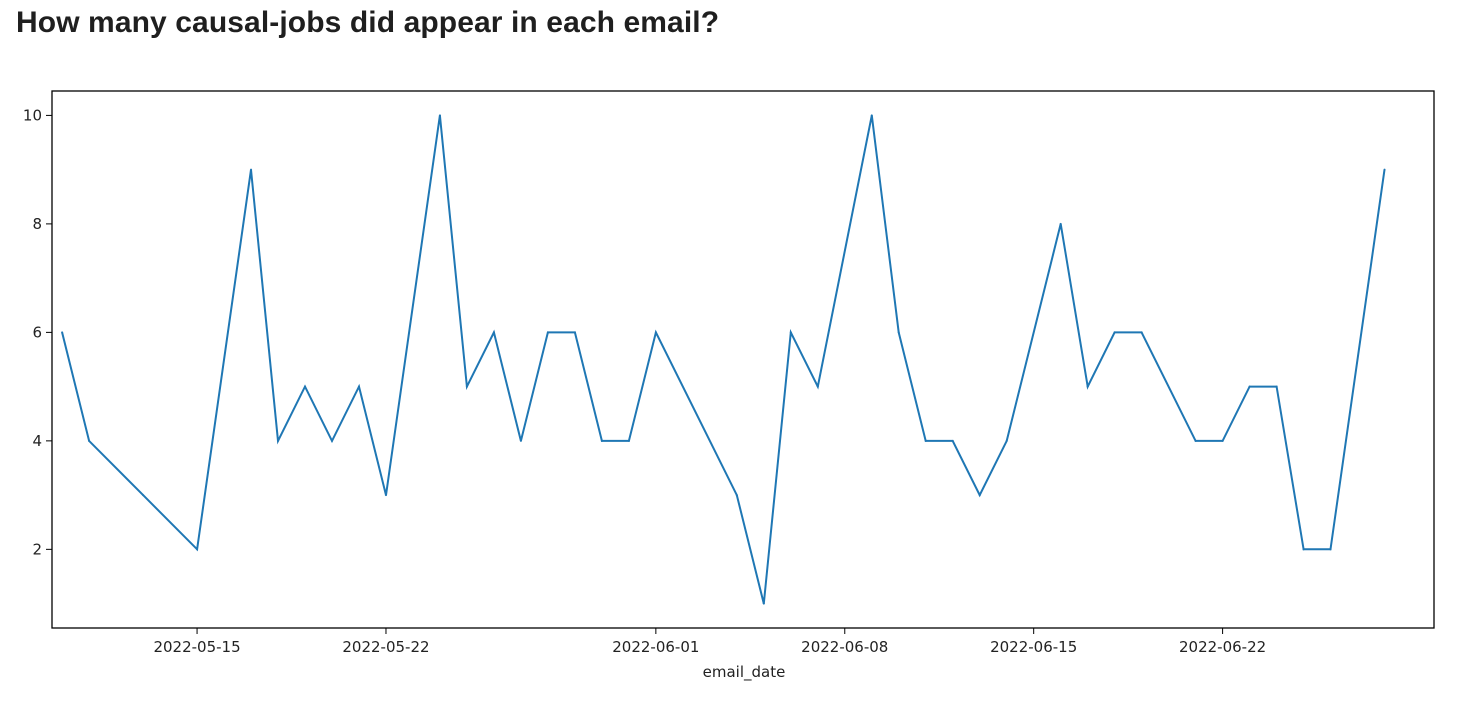 The height and width of the screenshot is (706, 1462). Describe the element at coordinates (744, 672) in the screenshot. I see `x-axis-label: email_date` at that location.